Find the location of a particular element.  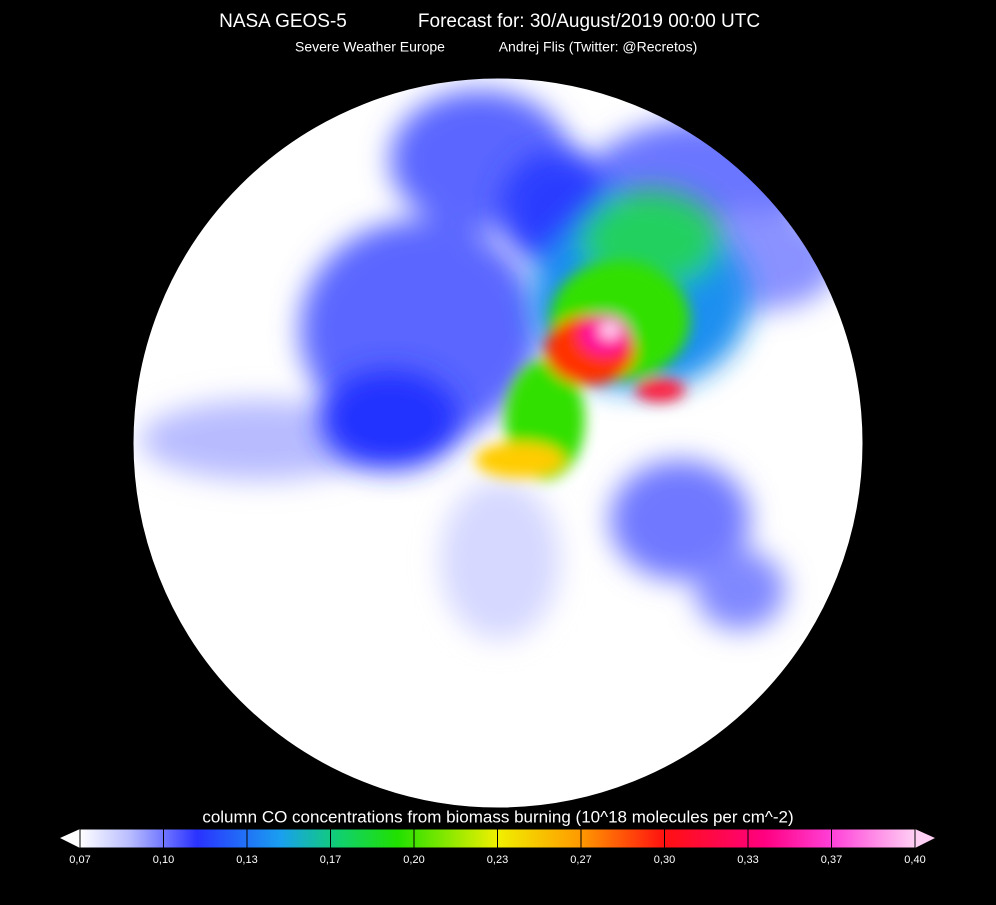

colorbar-tick-label: 0,30 is located at coordinates (664, 860).